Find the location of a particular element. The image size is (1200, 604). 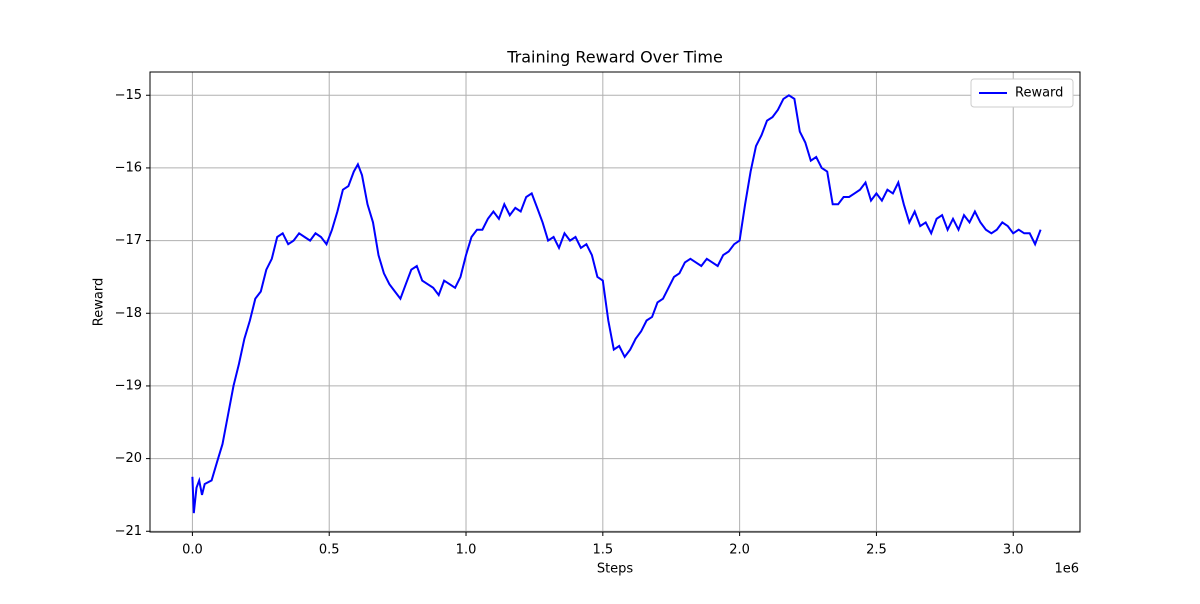

y-tick-label: −16 is located at coordinates (128, 167).